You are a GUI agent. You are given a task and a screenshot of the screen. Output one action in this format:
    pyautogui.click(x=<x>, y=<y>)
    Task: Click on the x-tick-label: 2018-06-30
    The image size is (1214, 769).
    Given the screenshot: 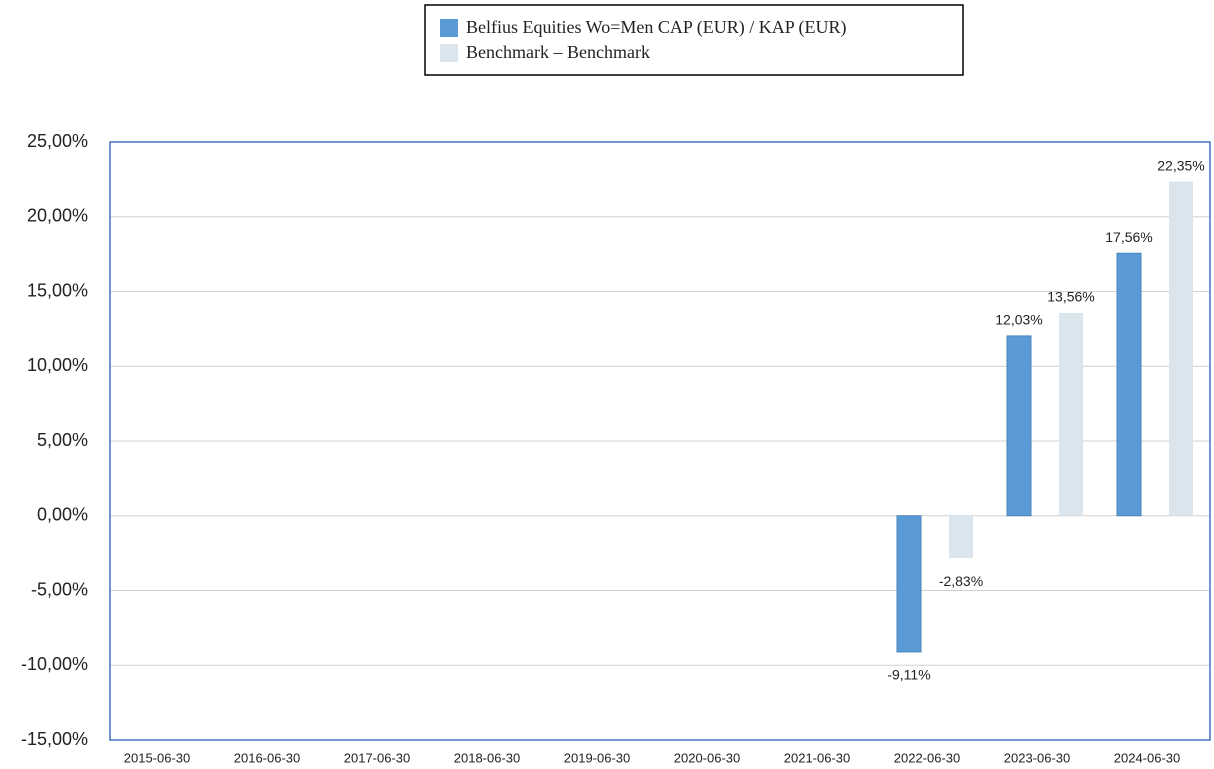 What is the action you would take?
    pyautogui.click(x=487, y=757)
    